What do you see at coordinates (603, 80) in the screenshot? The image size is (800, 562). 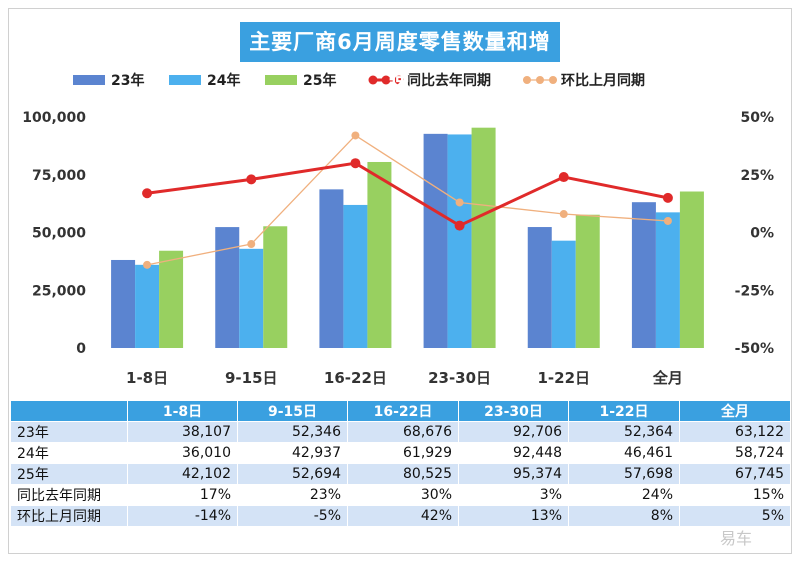 I see `legend-label: 环比上月同期` at bounding box center [603, 80].